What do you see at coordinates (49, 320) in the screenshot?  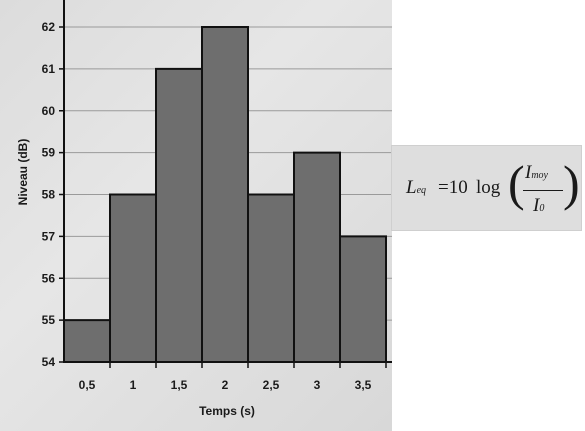 I see `y-tick-label: 55` at bounding box center [49, 320].